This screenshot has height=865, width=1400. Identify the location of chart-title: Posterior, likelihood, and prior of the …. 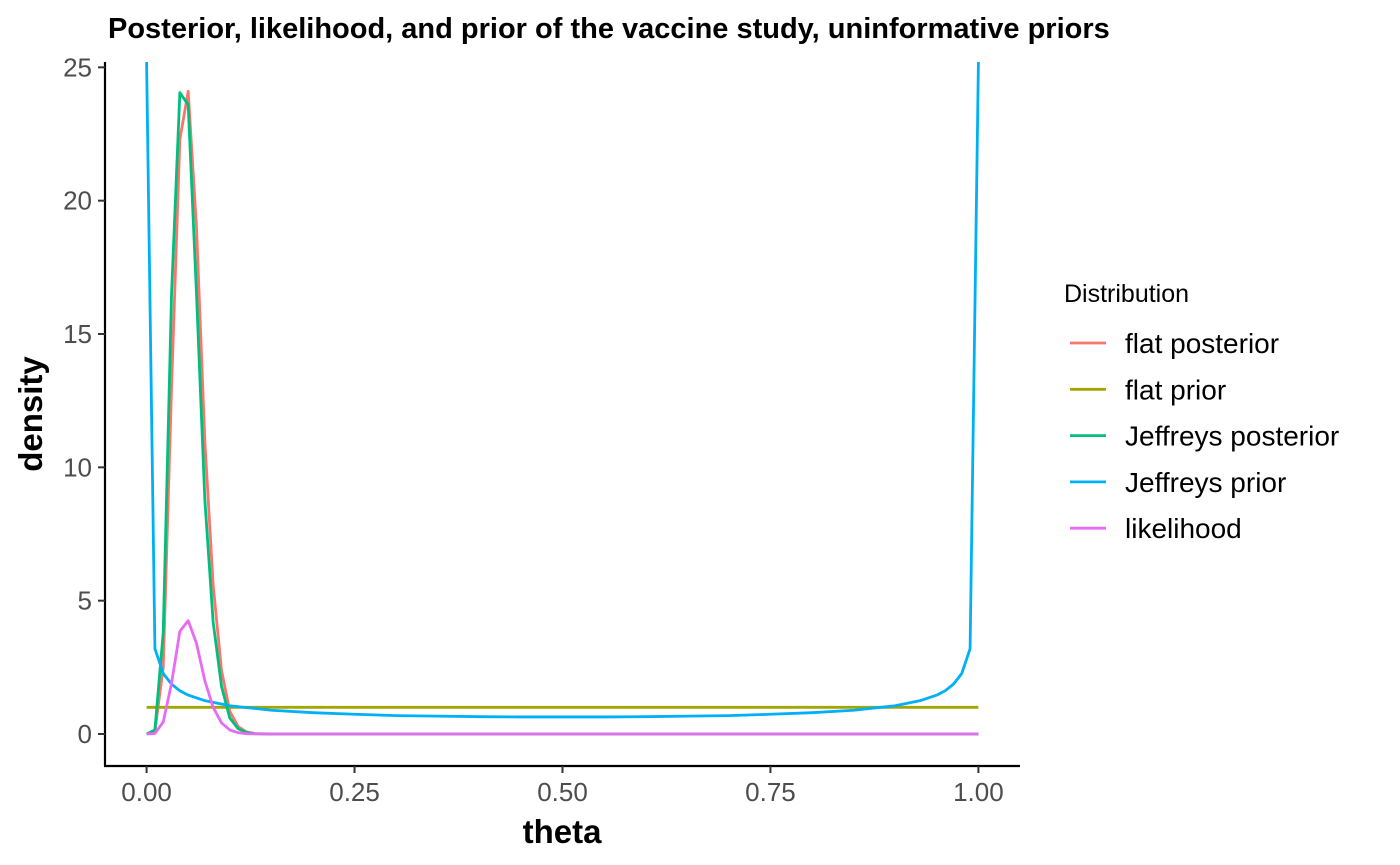
(609, 29).